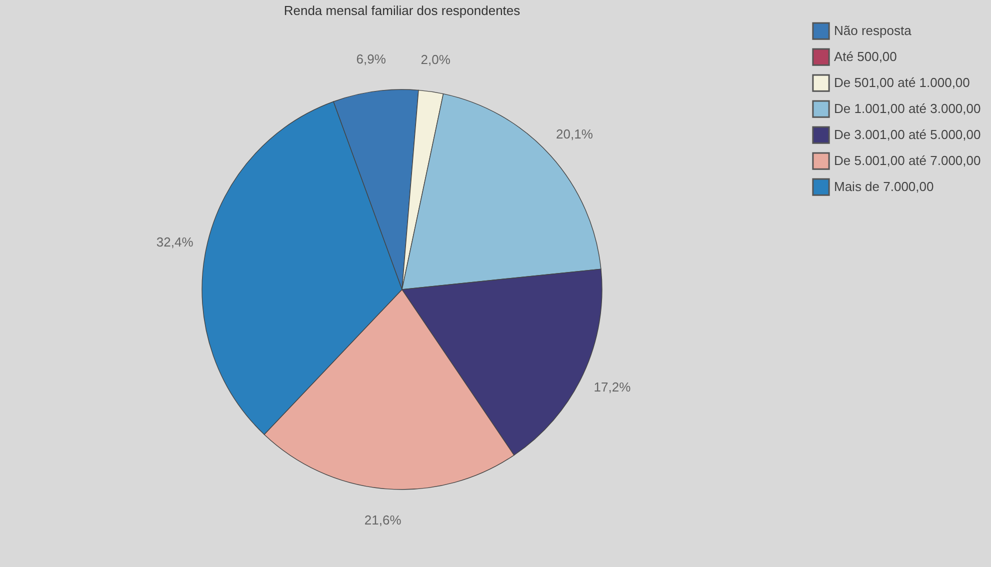 The height and width of the screenshot is (567, 991). I want to click on data-label: 6,9%, so click(371, 59).